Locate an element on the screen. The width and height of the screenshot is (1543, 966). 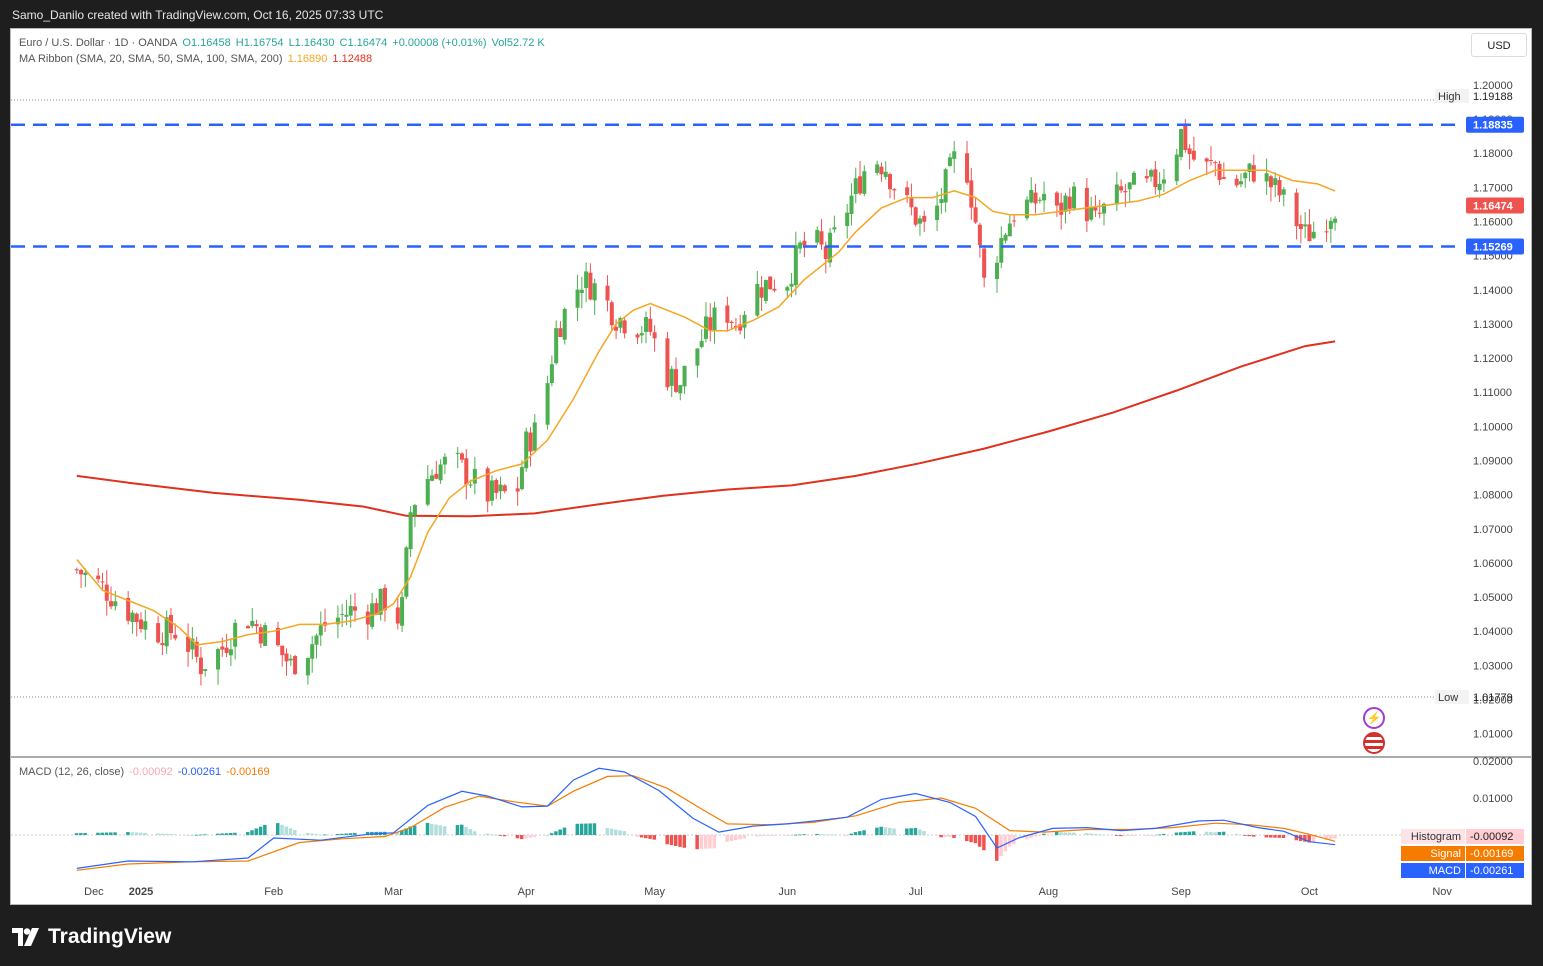
price-tick-label: 1.03000 is located at coordinates (1493, 666).